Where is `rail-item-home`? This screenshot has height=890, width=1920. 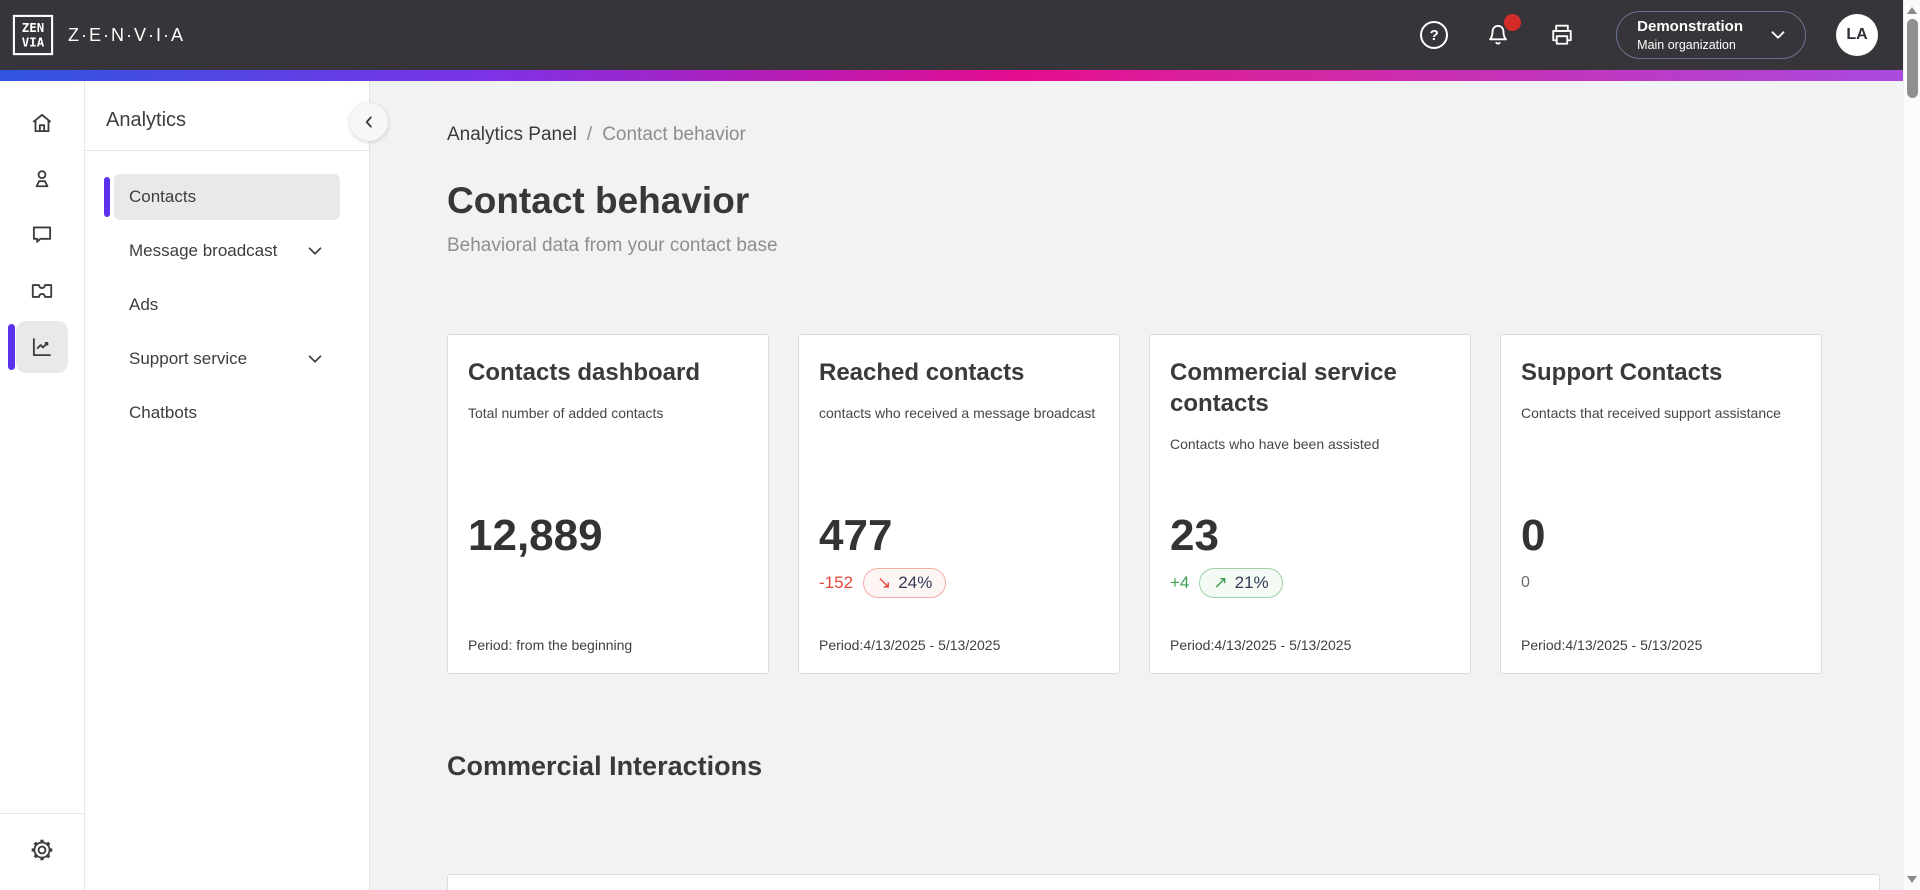
rail-item-home is located at coordinates (42, 123).